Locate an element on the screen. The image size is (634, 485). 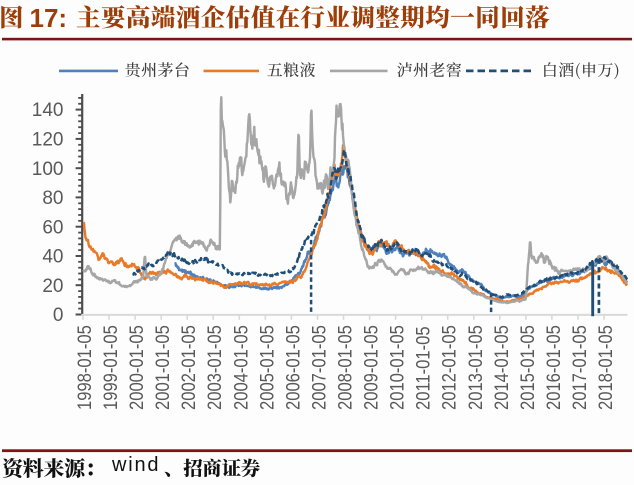
svg-text: wind is located at coordinates (135, 465).